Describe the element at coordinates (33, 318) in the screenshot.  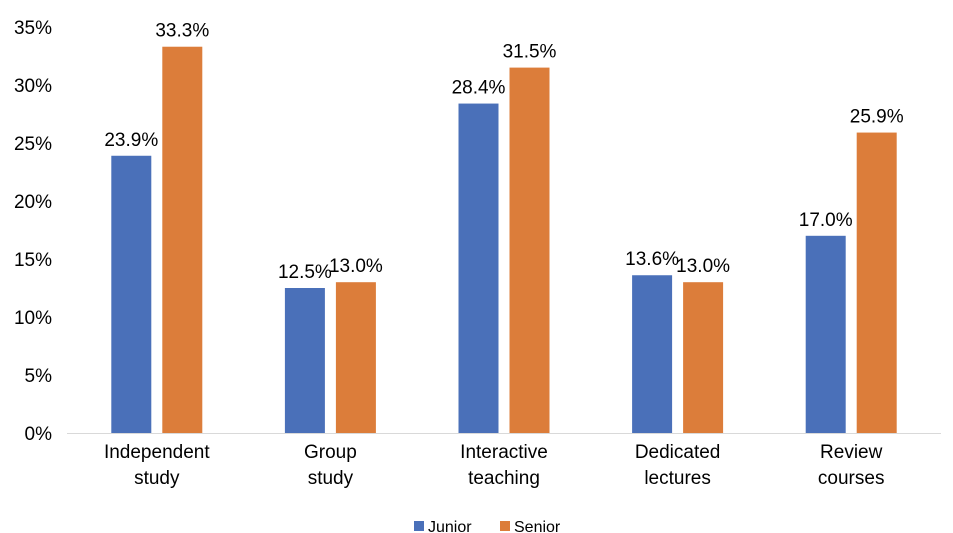
I see `y-tick-label: 10%` at that location.